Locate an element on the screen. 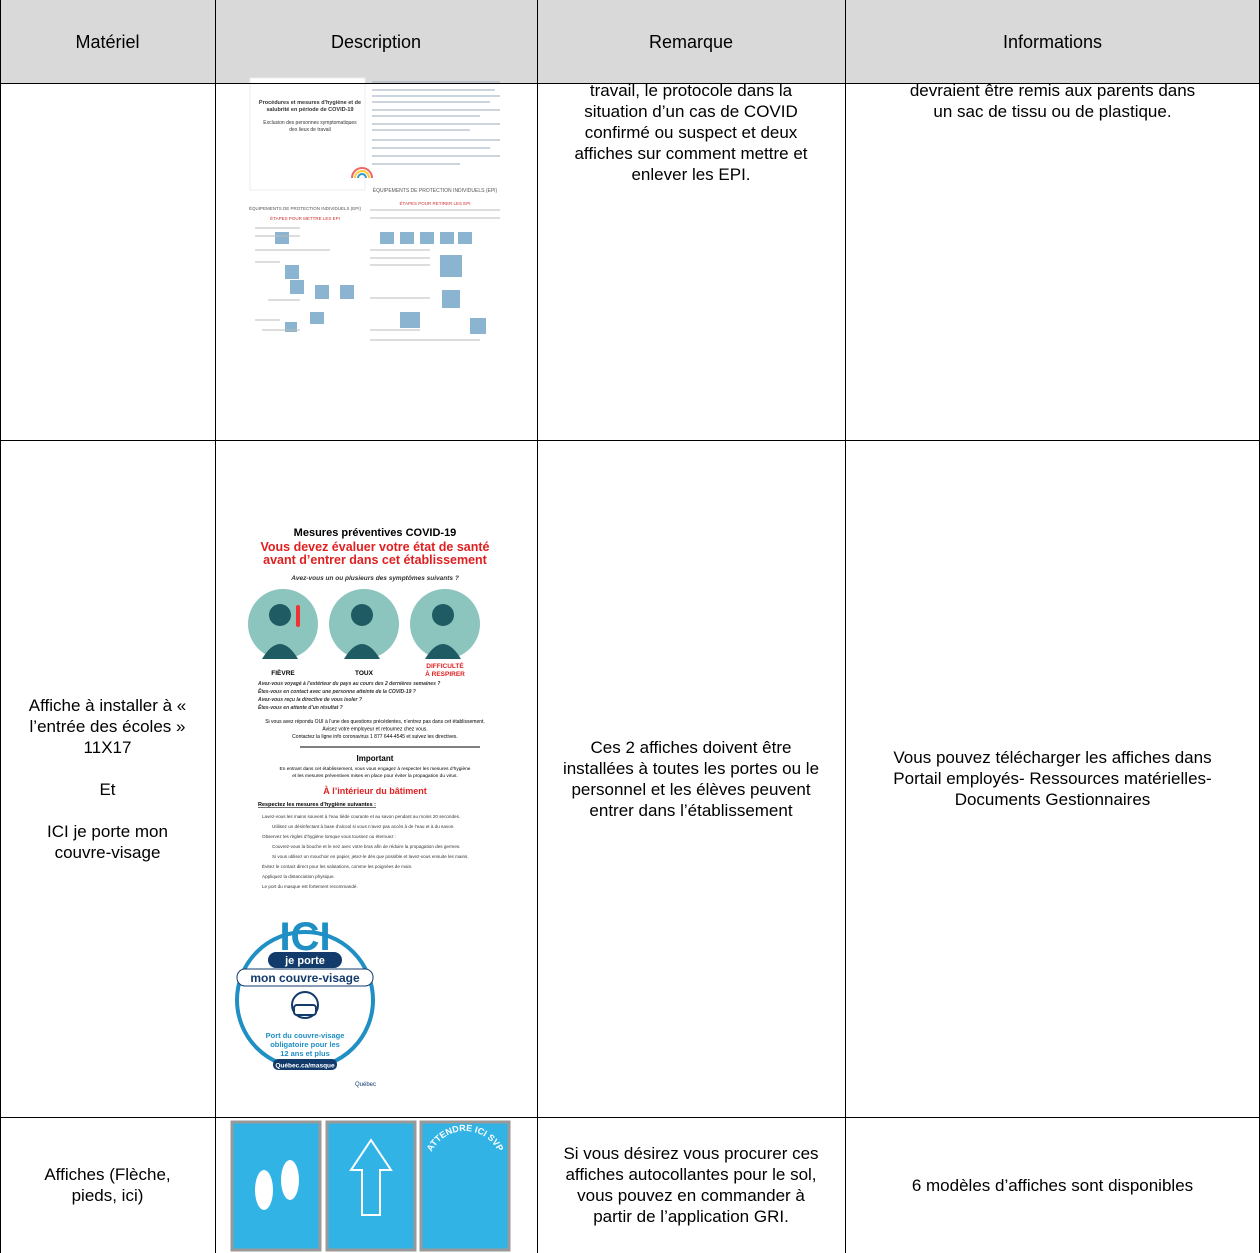 The width and height of the screenshot is (1260, 1253). header-text: Remarque is located at coordinates (691, 41).